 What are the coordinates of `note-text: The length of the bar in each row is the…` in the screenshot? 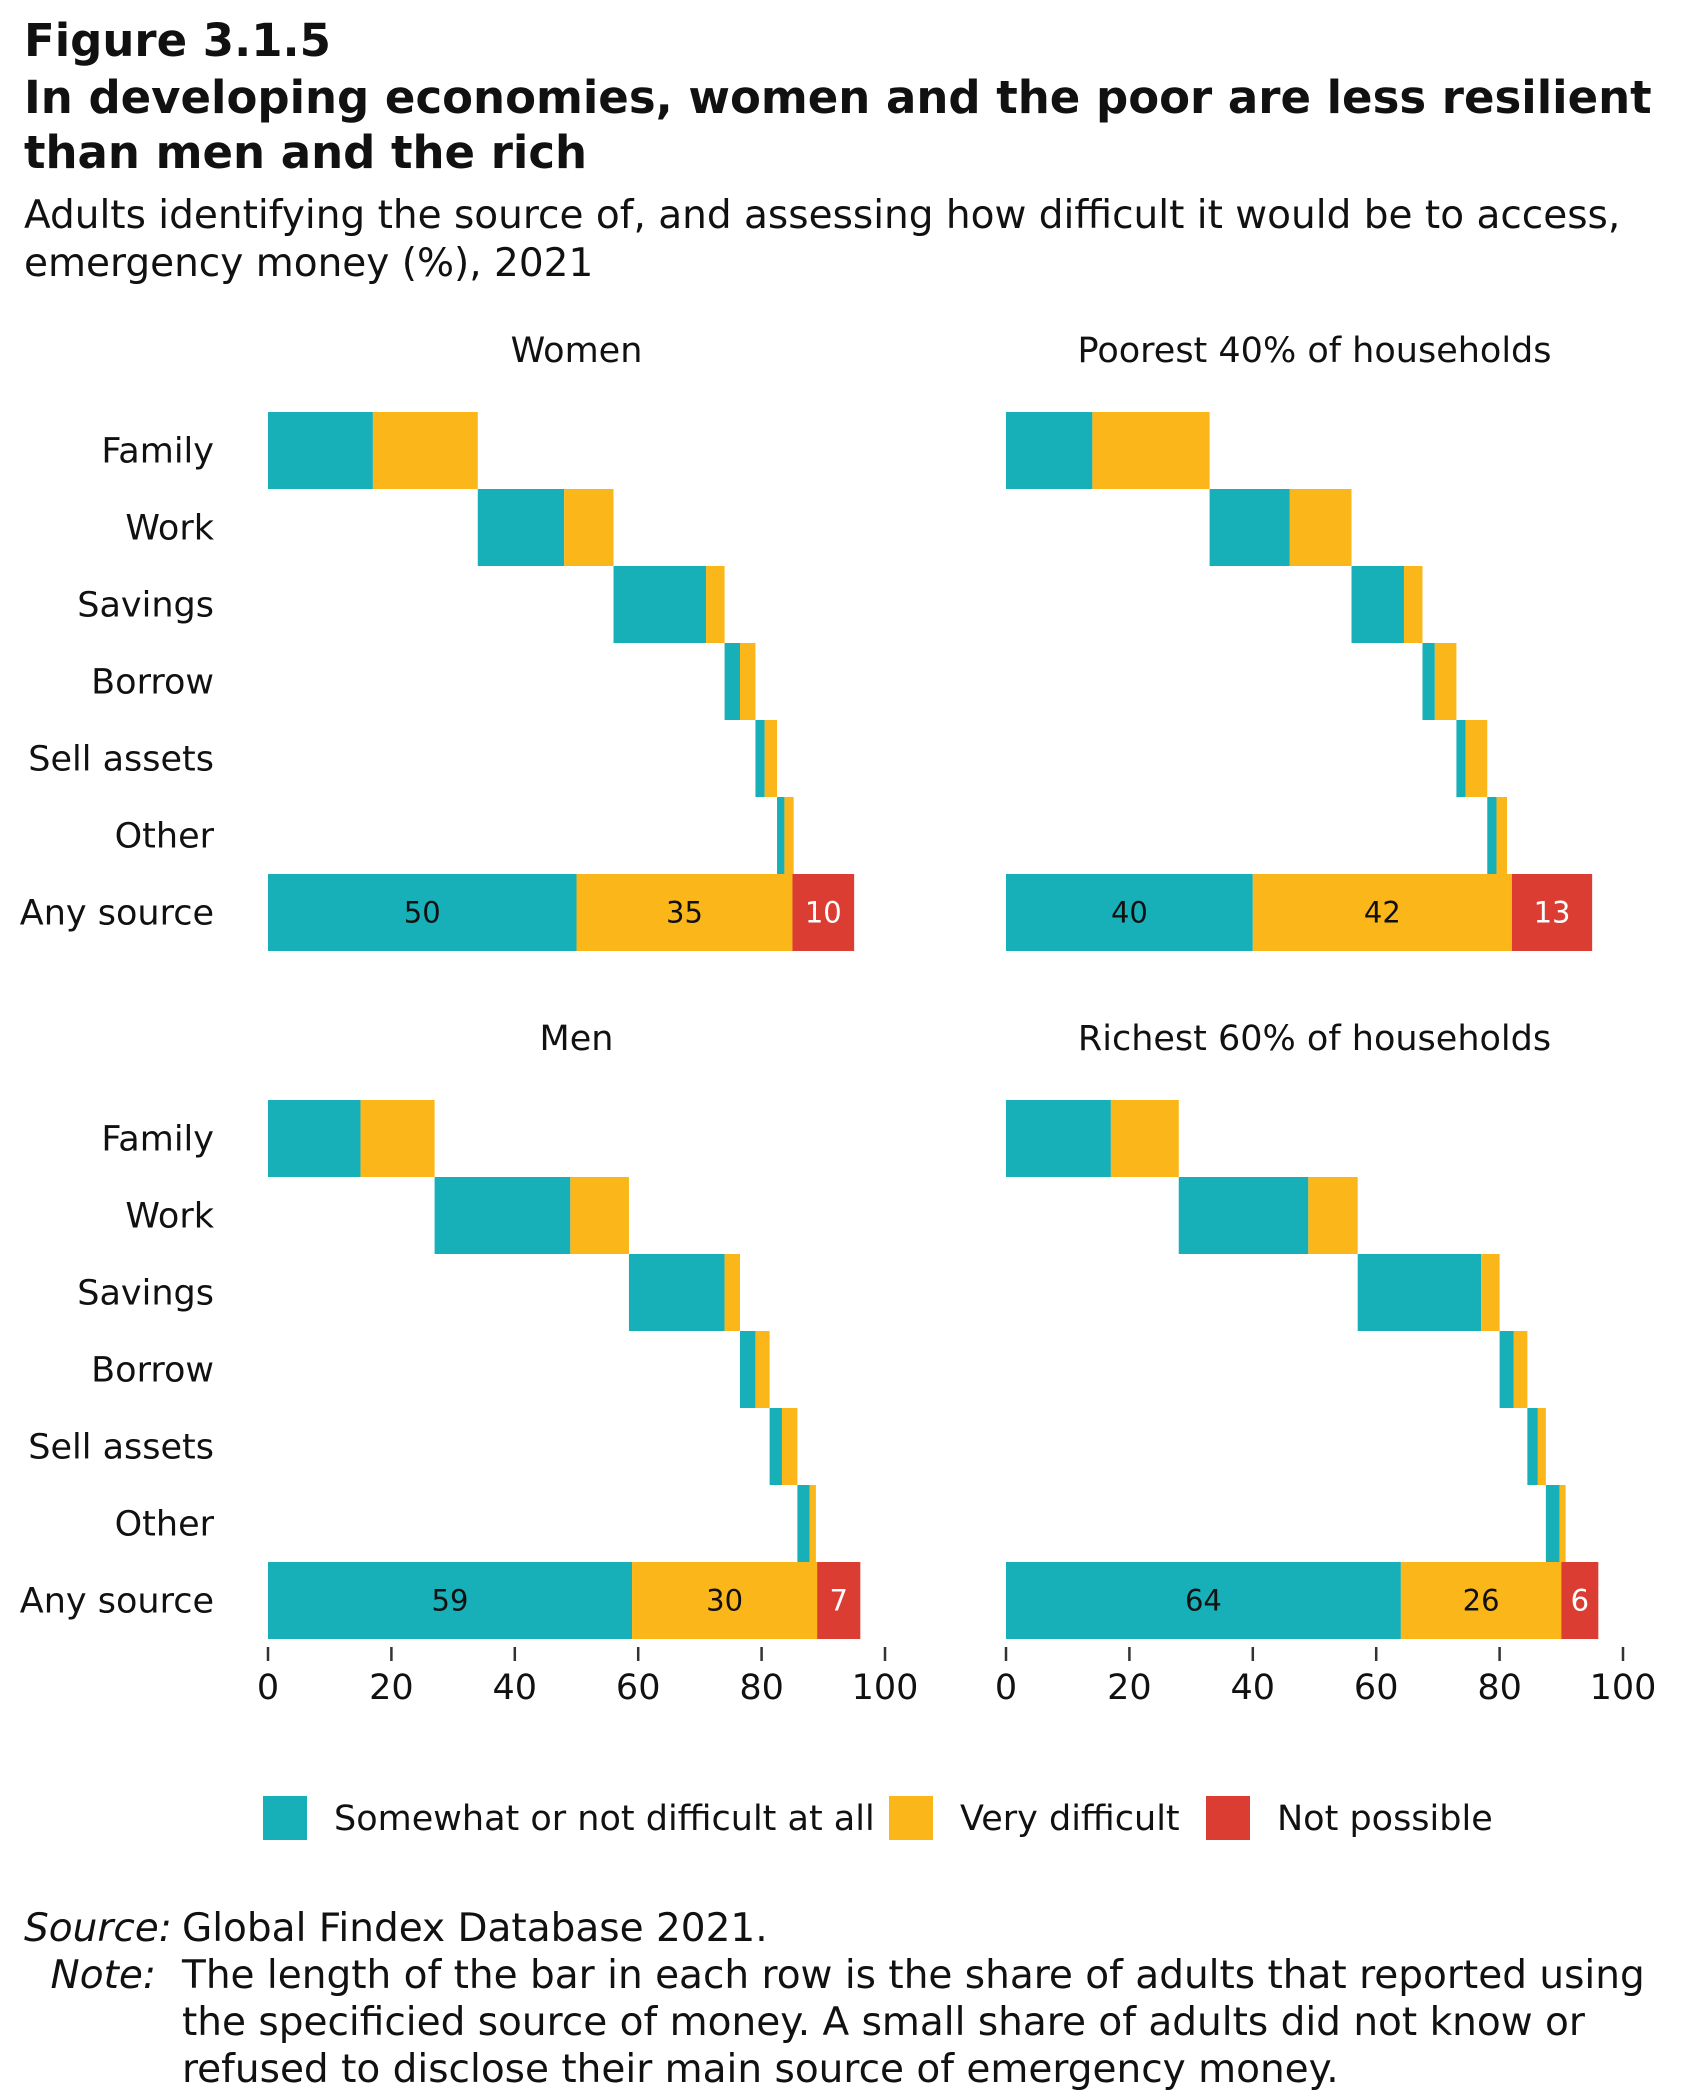 It's located at (913, 2022).